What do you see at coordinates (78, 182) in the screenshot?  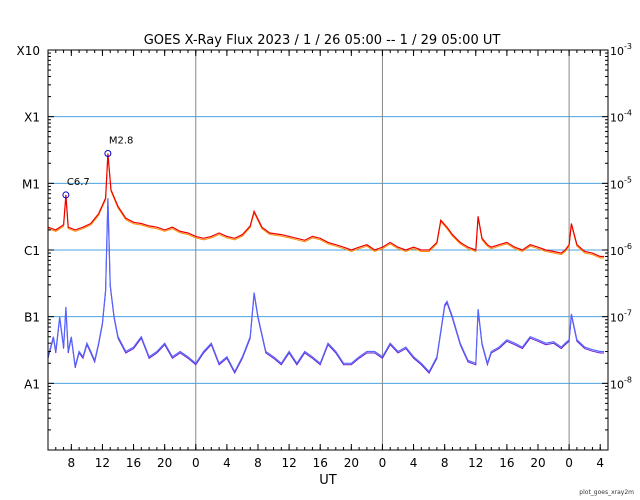 I see `flare-label: C6.7` at bounding box center [78, 182].